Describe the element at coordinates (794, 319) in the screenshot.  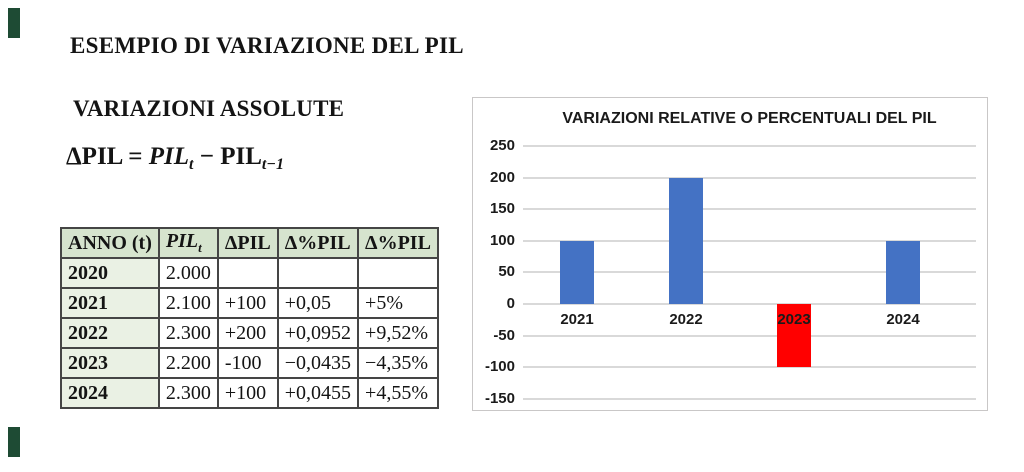
I see `category-label-2023: 2023` at that location.